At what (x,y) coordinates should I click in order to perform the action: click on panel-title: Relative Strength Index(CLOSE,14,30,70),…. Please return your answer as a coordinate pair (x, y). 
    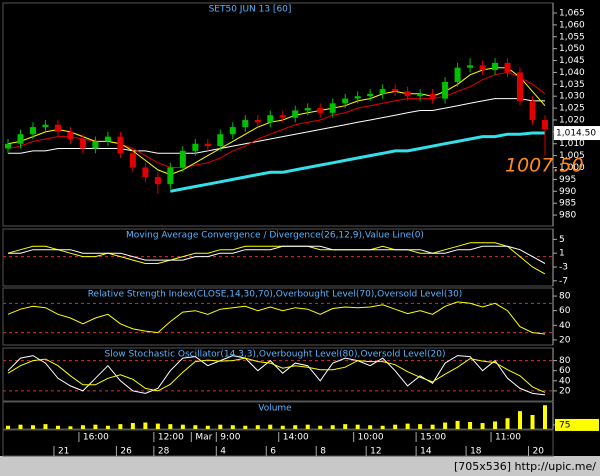
    Looking at the image, I should click on (275, 295).